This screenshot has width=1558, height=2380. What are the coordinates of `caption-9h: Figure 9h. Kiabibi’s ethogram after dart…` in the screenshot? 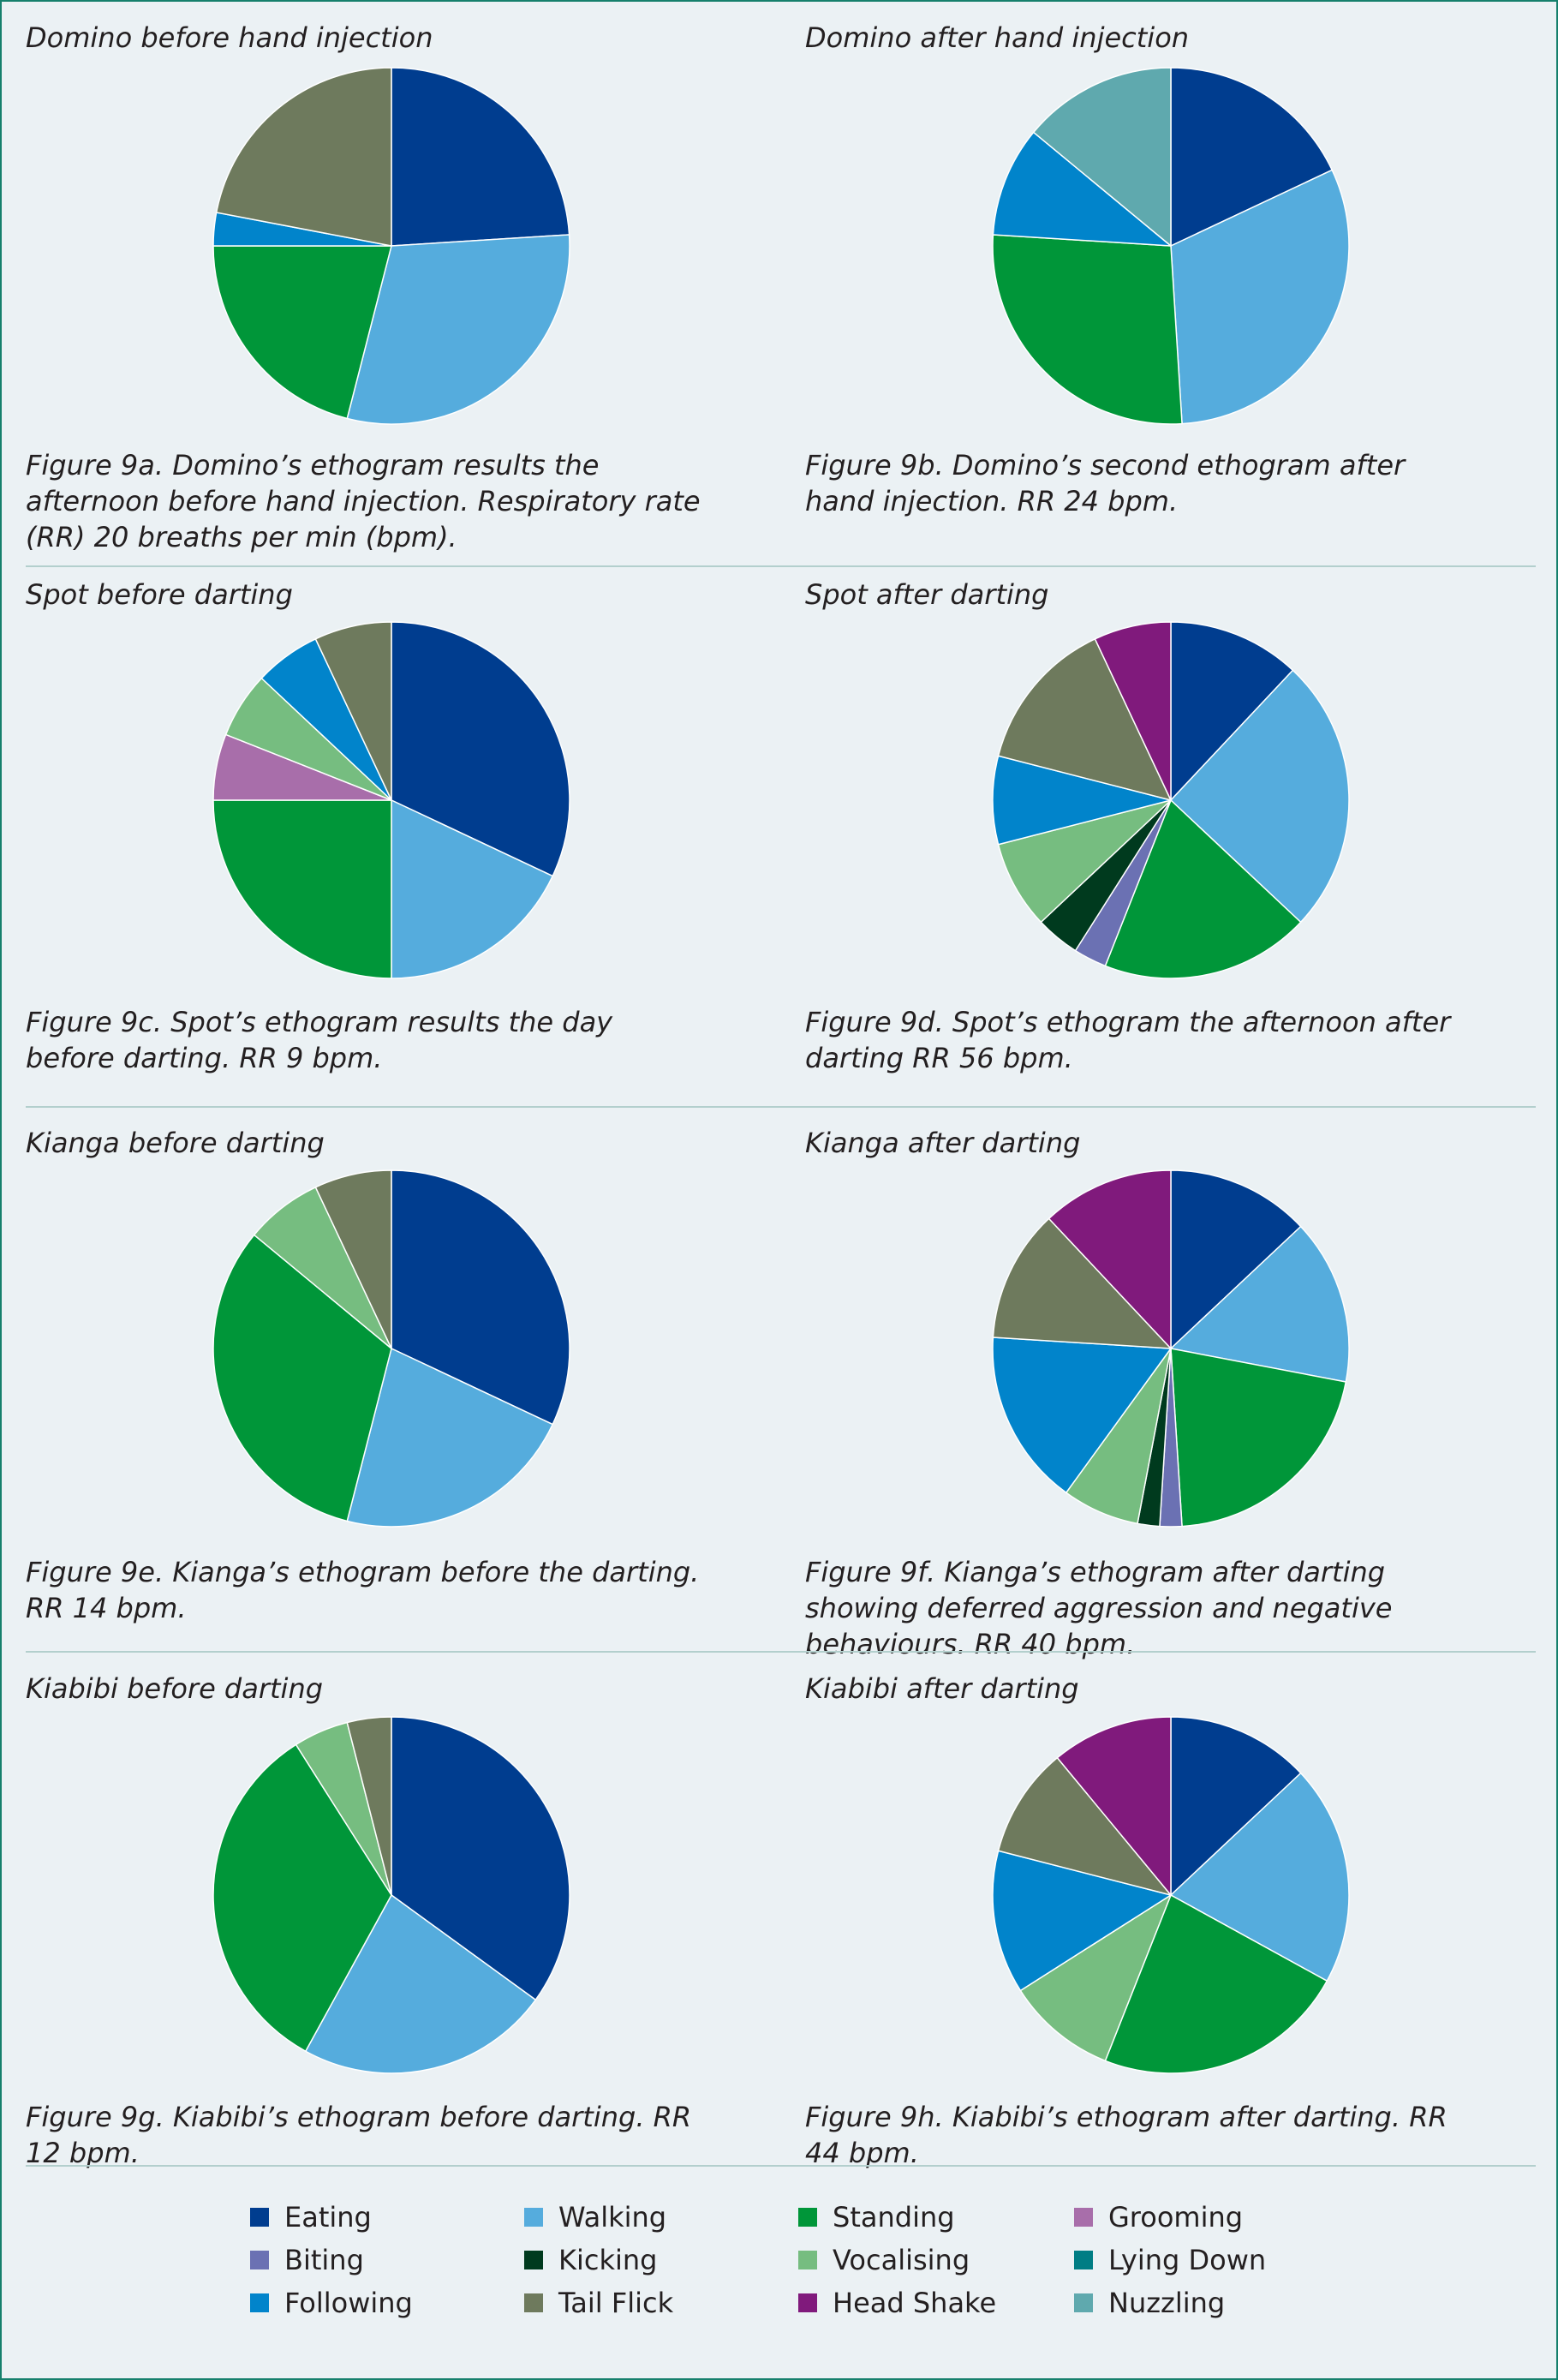 It's located at (1126, 2135).